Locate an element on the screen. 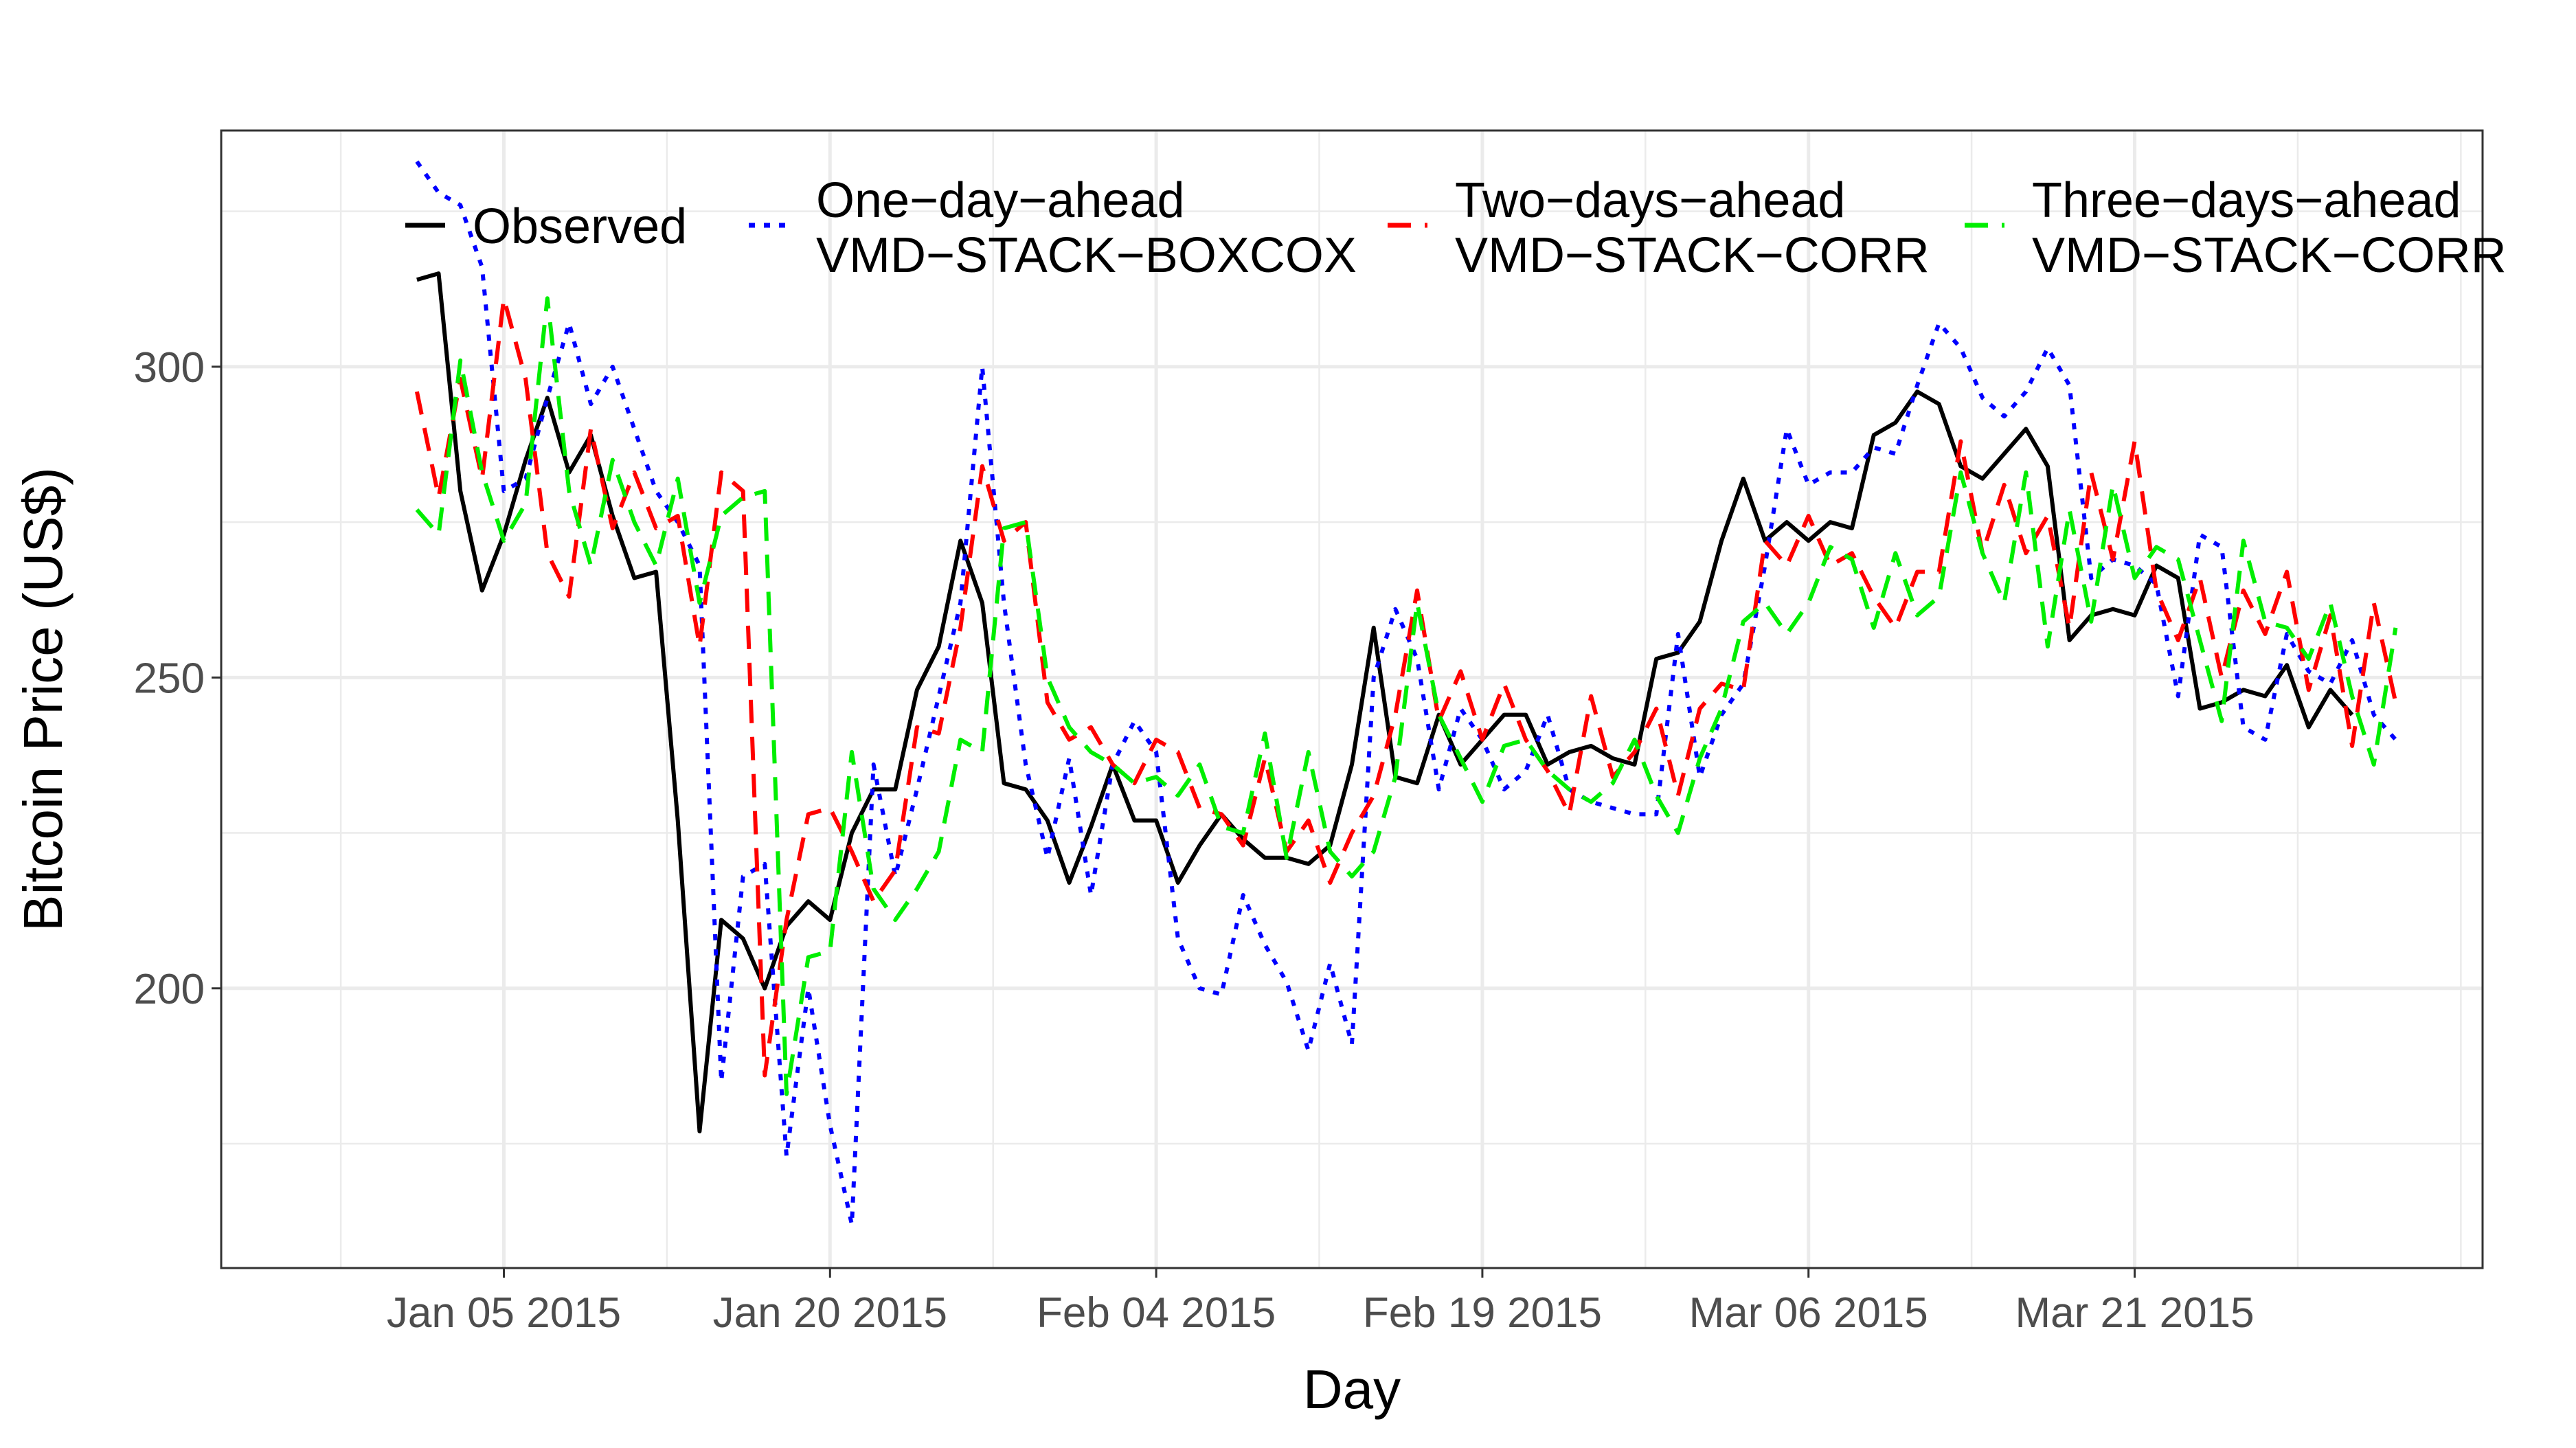 Image resolution: width=2576 pixels, height=1448 pixels. x-tick-label: Feb 04 2015 is located at coordinates (1156, 1313).